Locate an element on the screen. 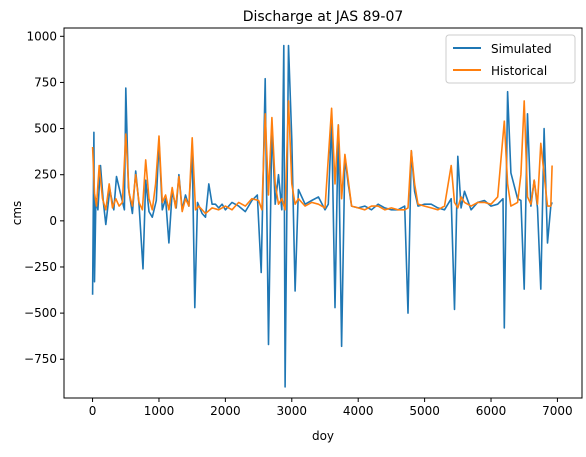  x-axis: 0 1000 2000 3000 4000 5000 6000 7000 is located at coordinates (331, 408).